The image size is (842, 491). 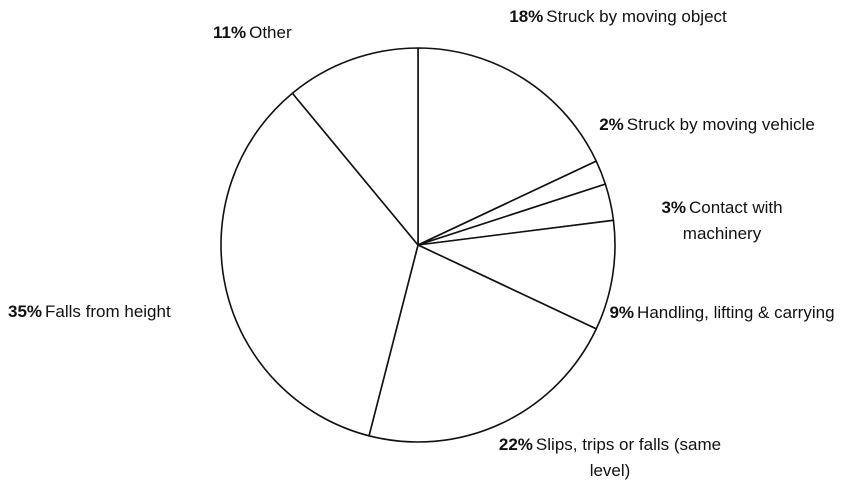 I want to click on value-label: 18%, so click(x=526, y=16).